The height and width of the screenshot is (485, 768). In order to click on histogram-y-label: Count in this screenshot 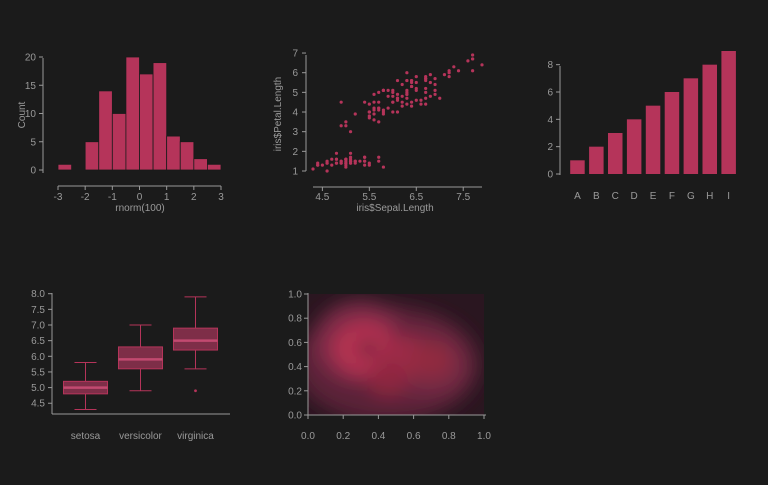, I will do `click(22, 114)`.